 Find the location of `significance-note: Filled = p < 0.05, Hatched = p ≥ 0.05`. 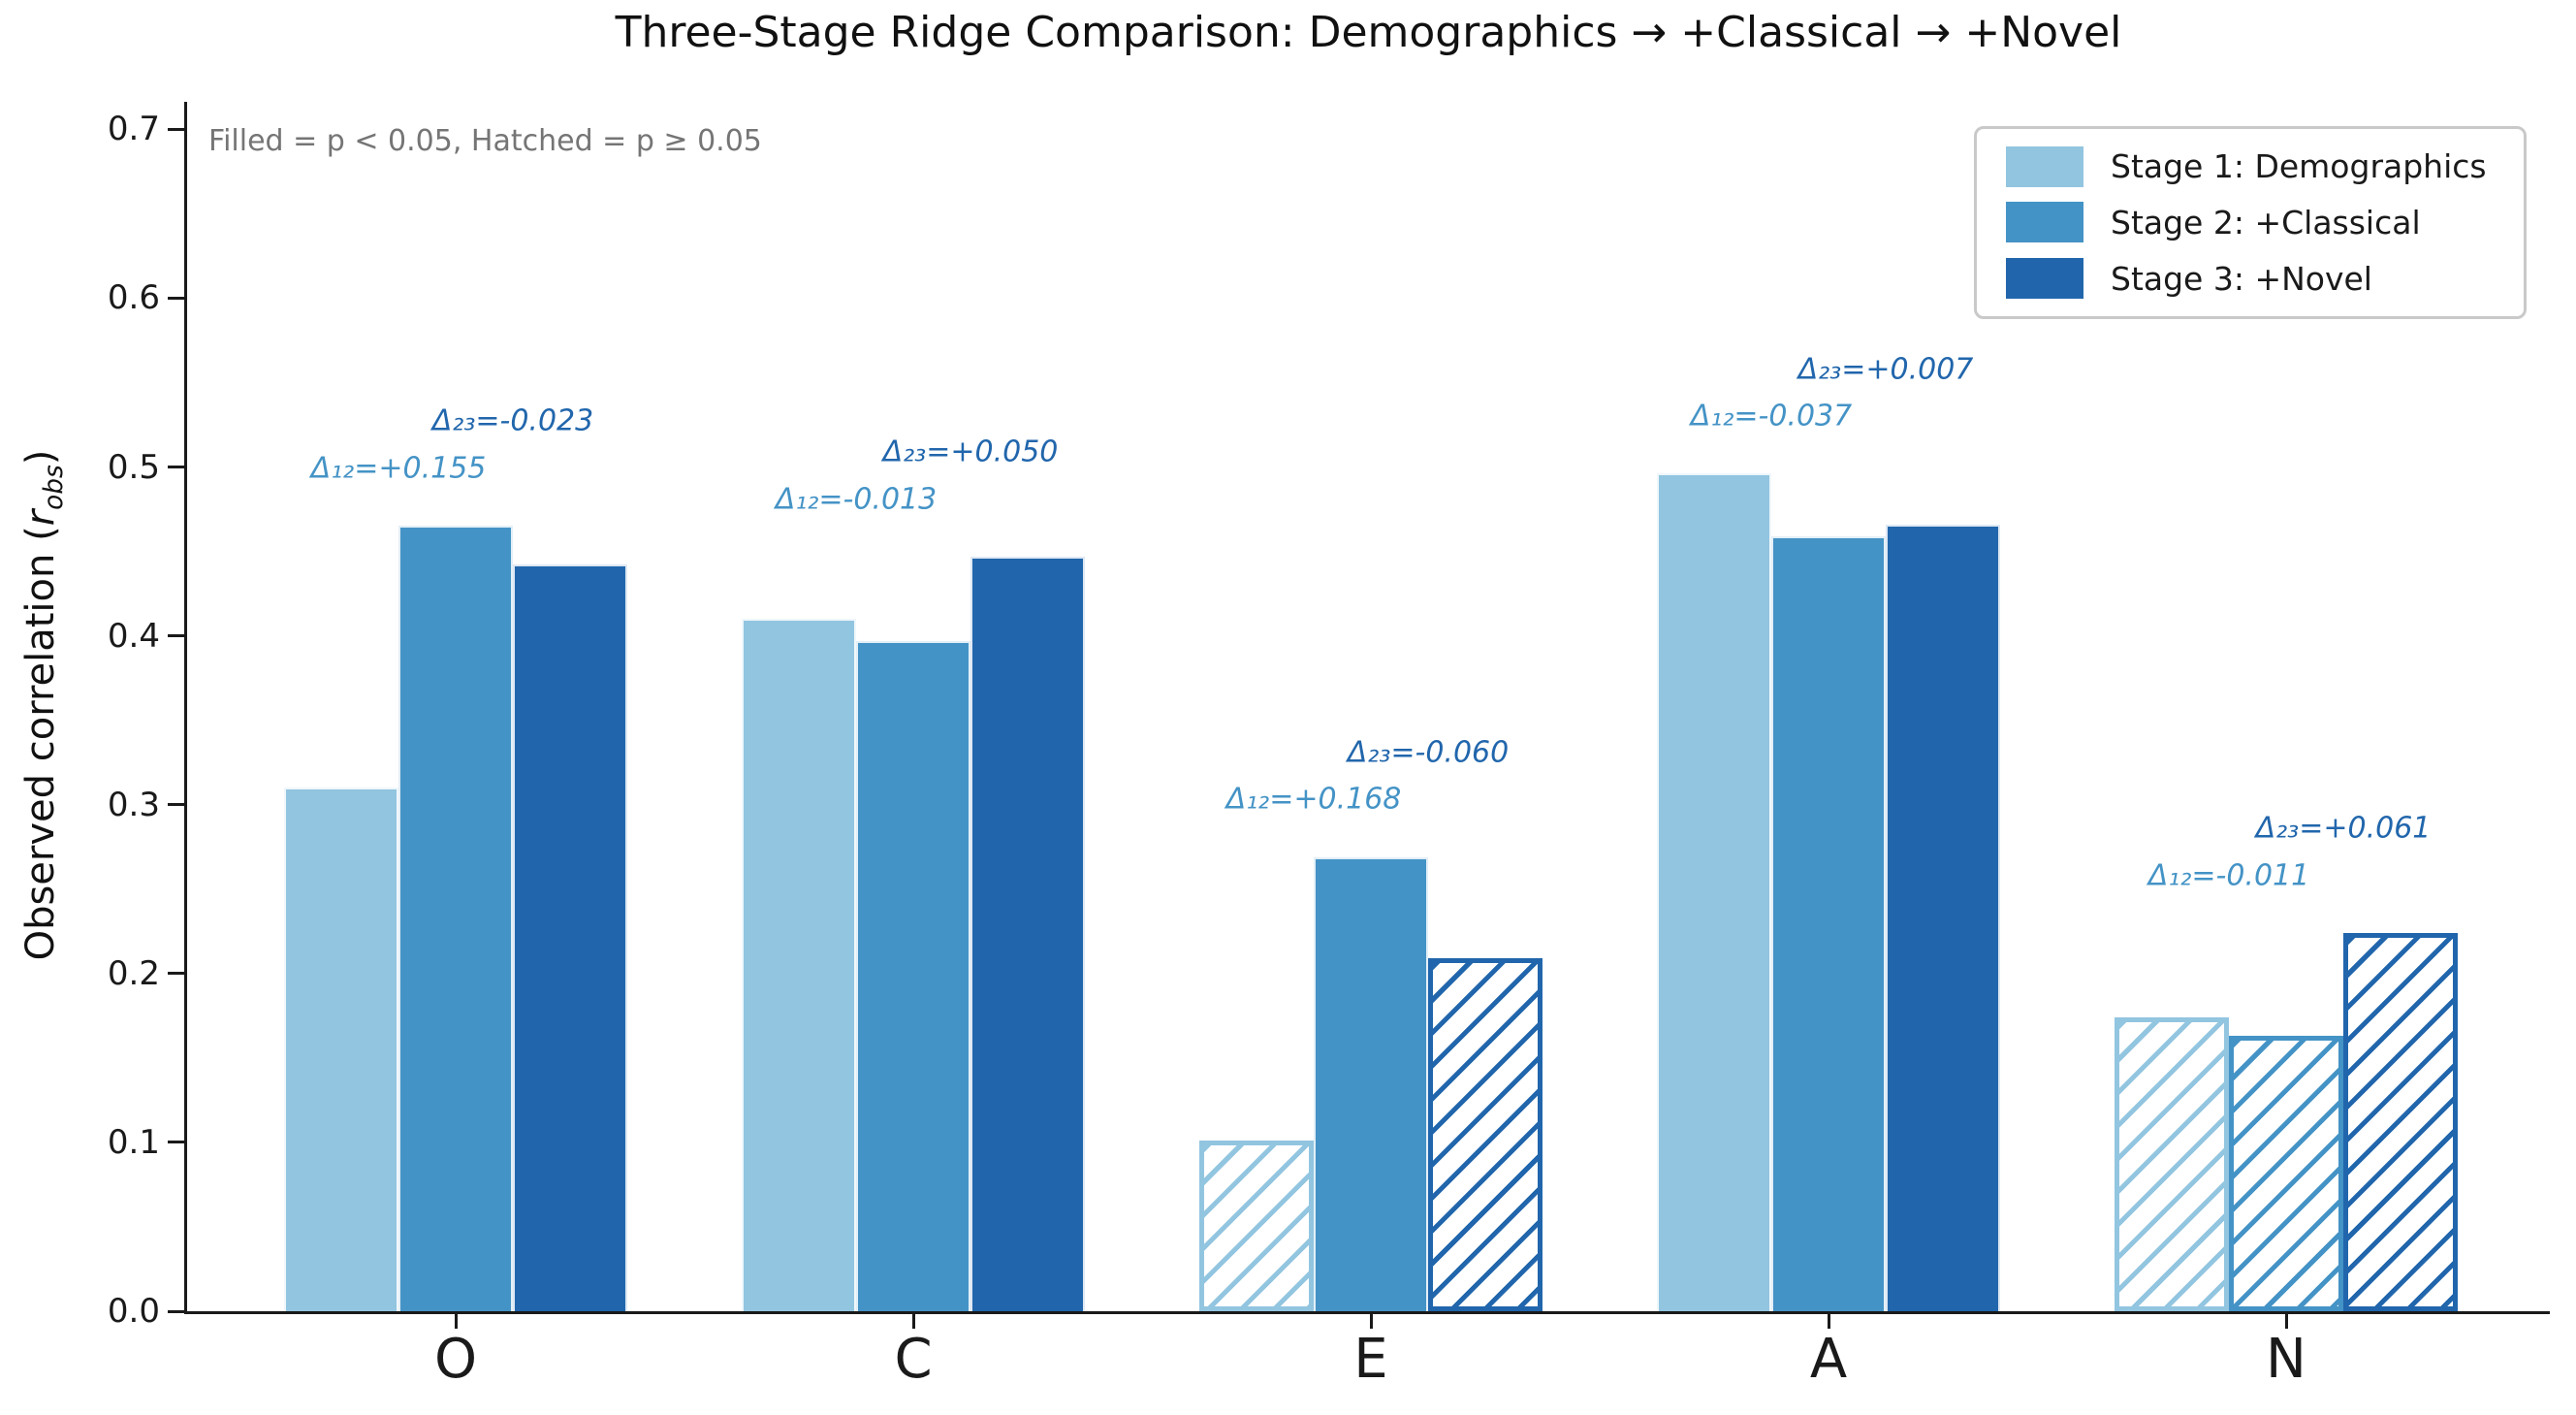

significance-note: Filled = p < 0.05, Hatched = p ≥ 0.05 is located at coordinates (485, 141).